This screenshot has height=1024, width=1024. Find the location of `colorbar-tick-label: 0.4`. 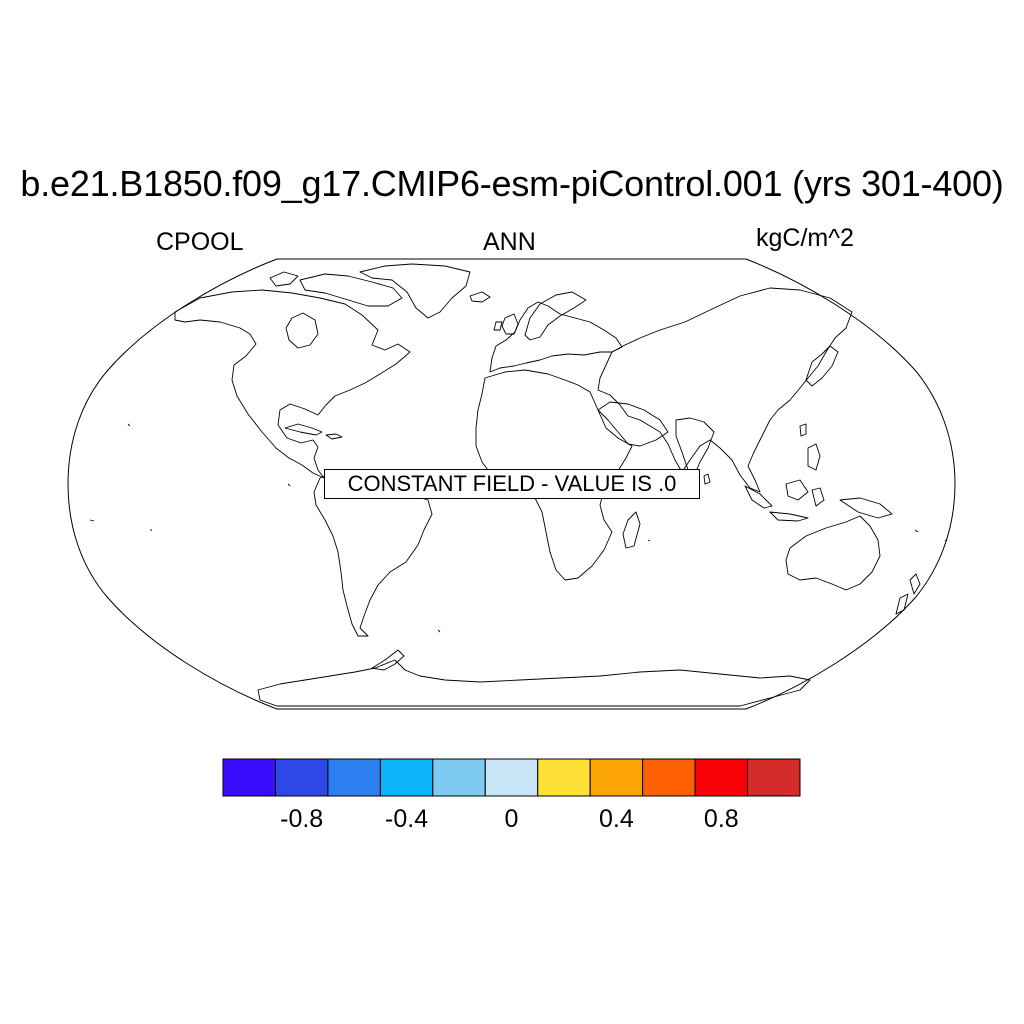

colorbar-tick-label: 0.4 is located at coordinates (616, 819).